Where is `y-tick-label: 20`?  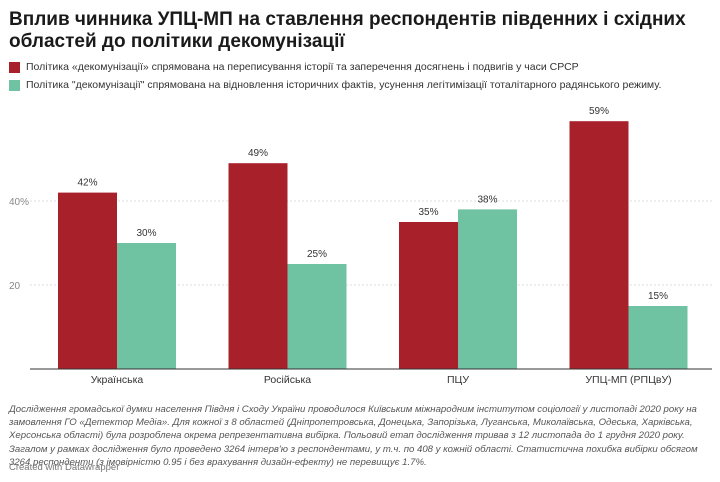
y-tick-label: 20 is located at coordinates (15, 286).